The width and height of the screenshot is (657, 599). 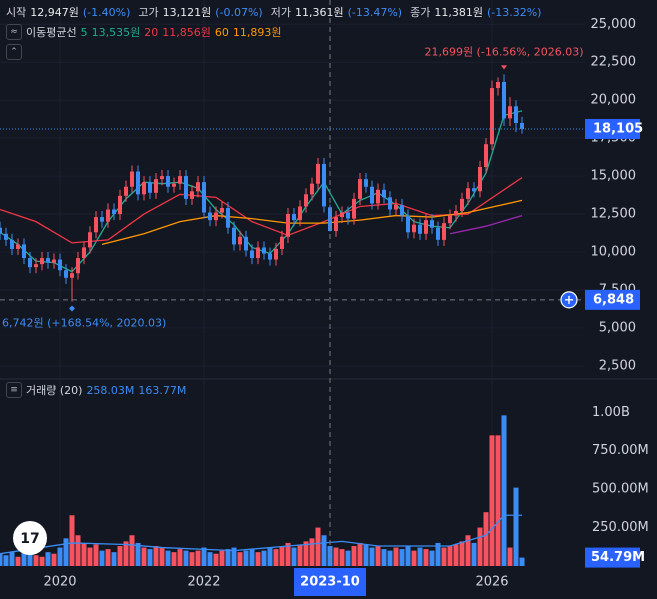 What do you see at coordinates (614, 252) in the screenshot?
I see `y-tick-label: 10,000` at bounding box center [614, 252].